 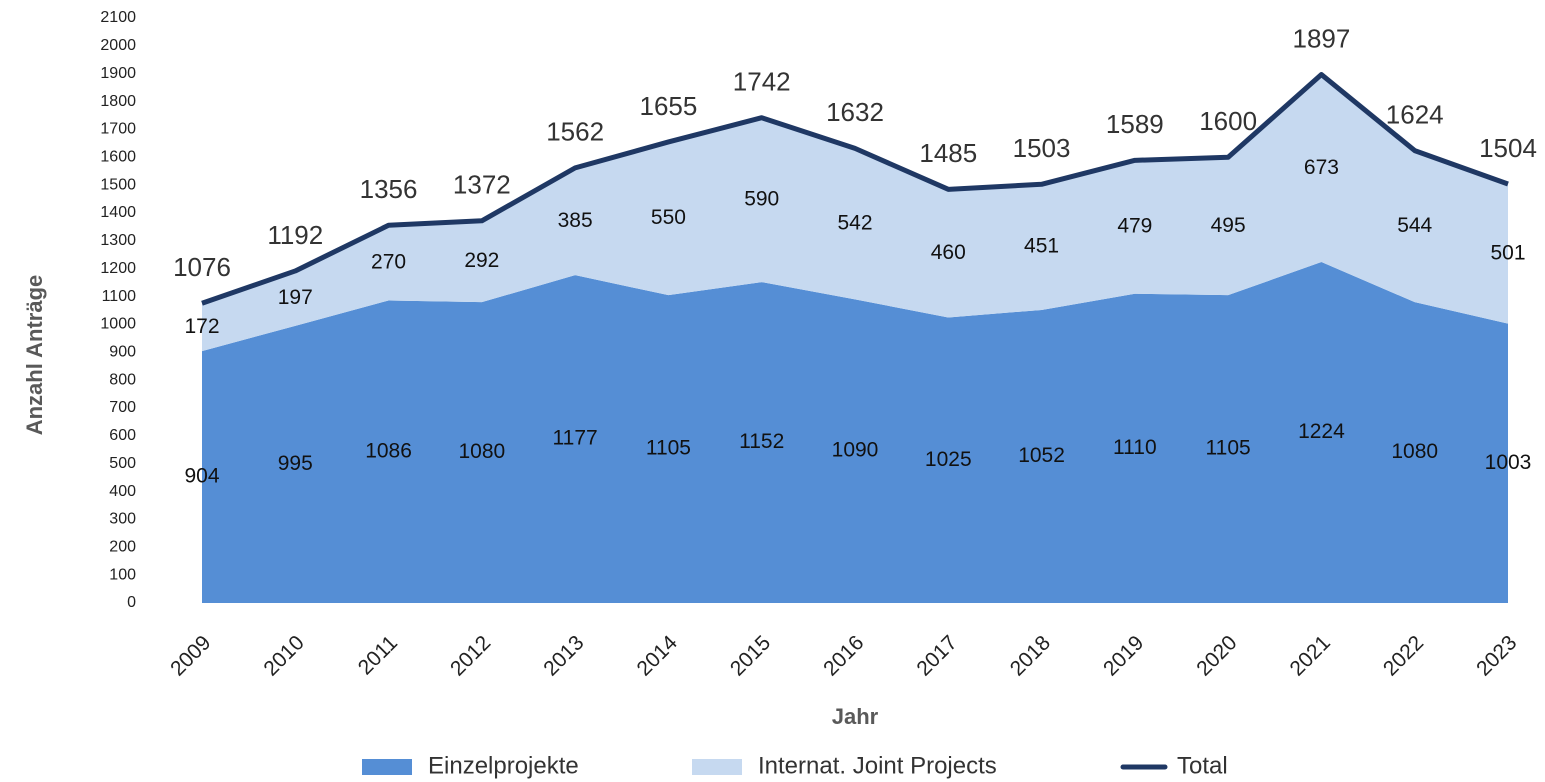 I want to click on data-label: 501, so click(x=1507, y=252).